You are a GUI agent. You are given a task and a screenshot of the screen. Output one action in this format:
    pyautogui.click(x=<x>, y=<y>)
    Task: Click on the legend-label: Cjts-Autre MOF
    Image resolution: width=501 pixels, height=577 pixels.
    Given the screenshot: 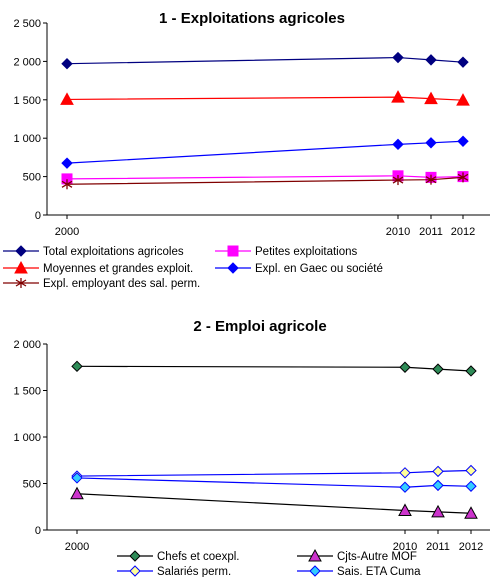 What is the action you would take?
    pyautogui.click(x=377, y=557)
    